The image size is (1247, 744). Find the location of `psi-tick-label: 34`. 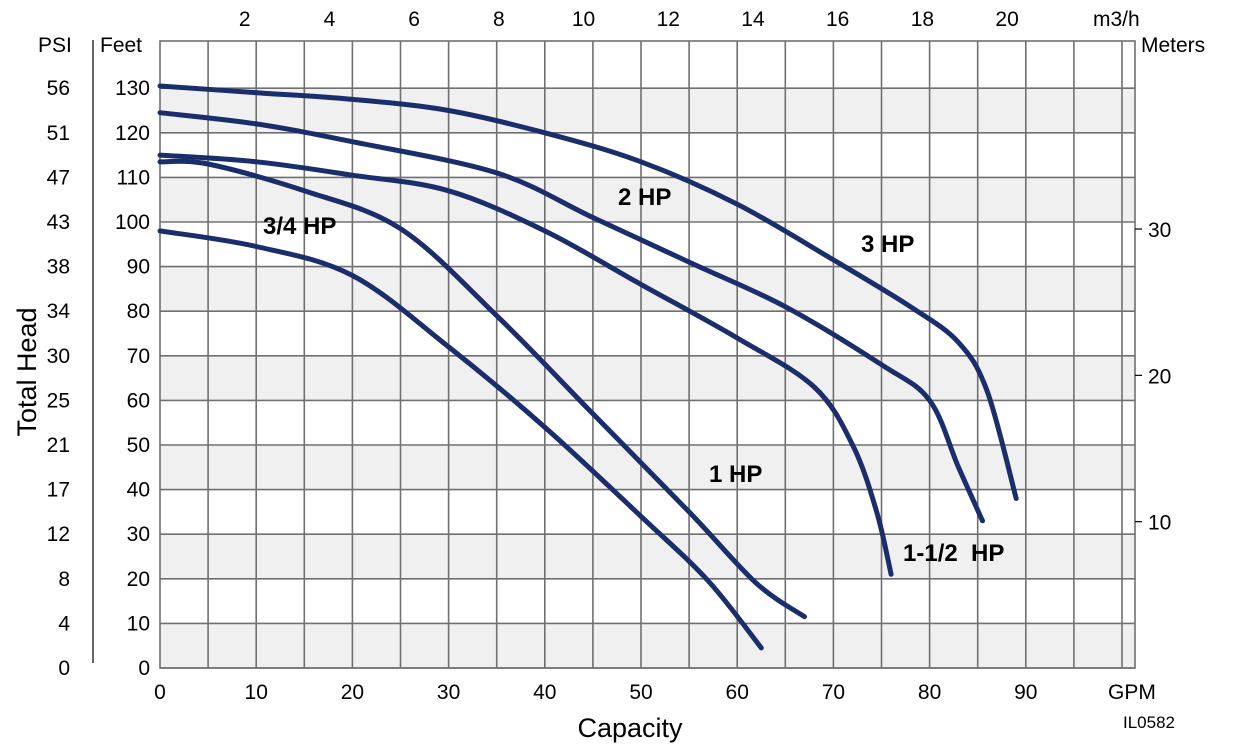

psi-tick-label: 34 is located at coordinates (59, 311).